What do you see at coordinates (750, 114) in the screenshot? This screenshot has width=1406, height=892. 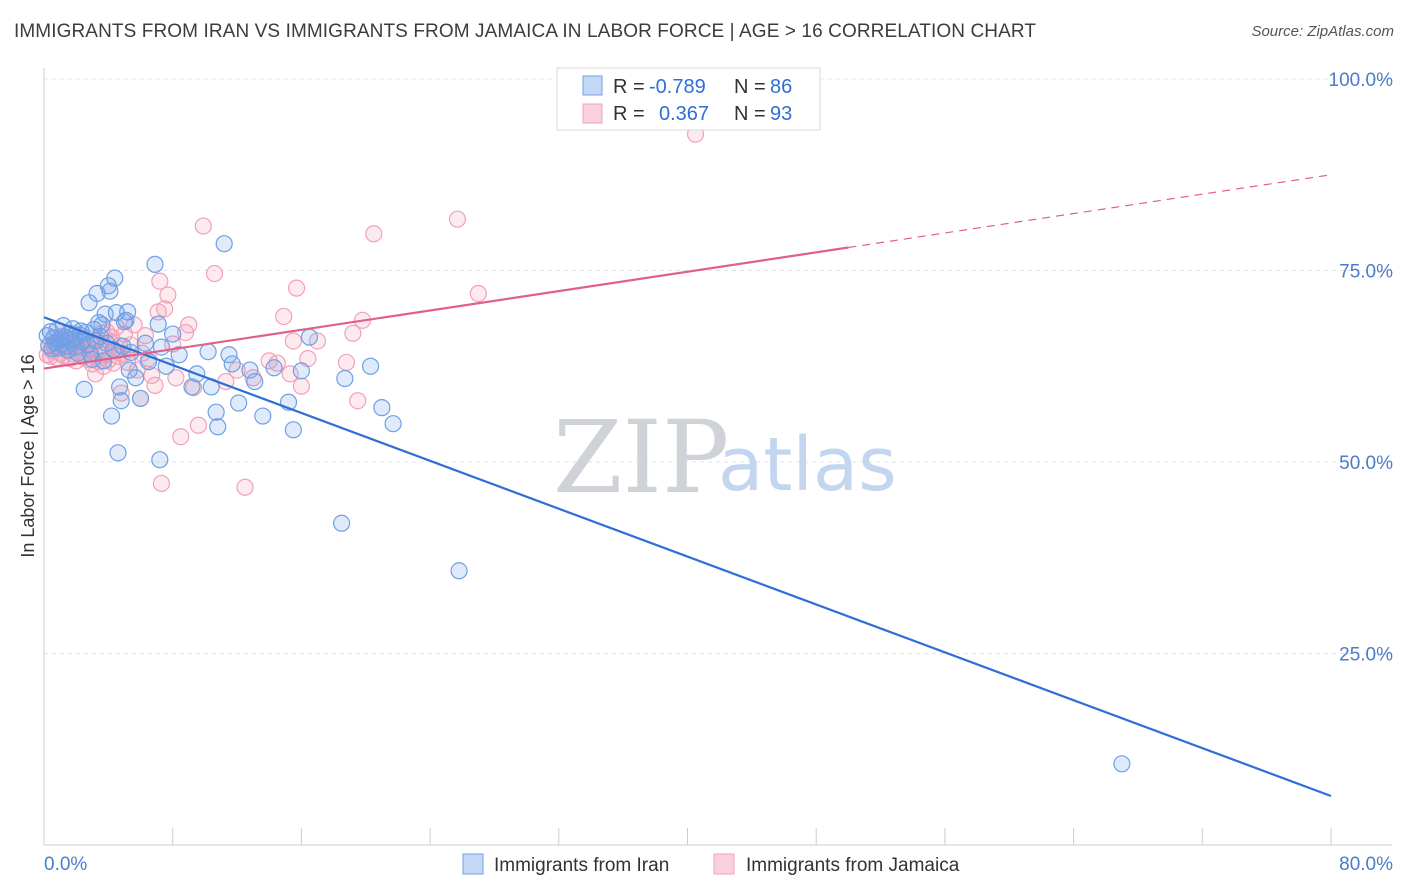 I see `legend-n-label-jamaica: N =` at bounding box center [750, 114].